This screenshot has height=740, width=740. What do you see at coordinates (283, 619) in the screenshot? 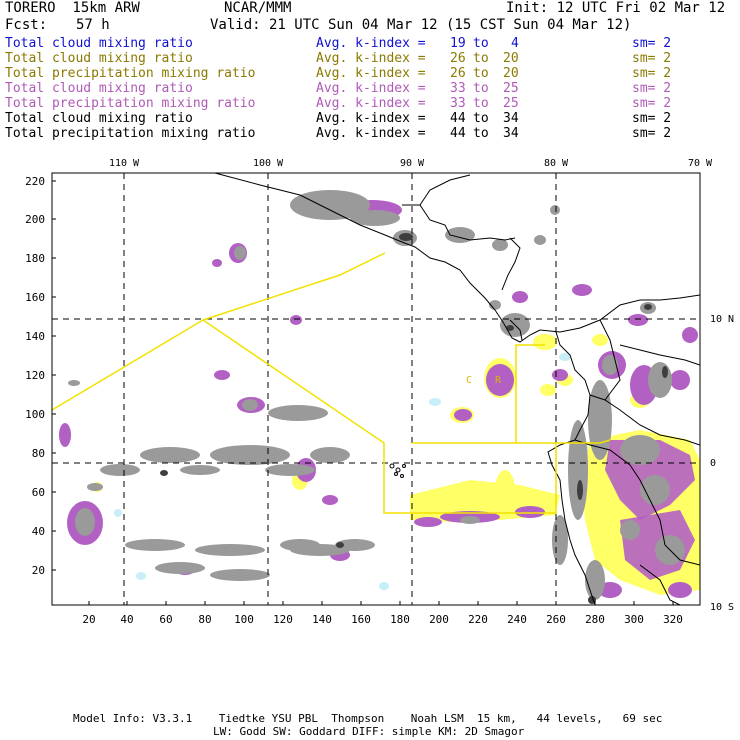
I see `x-tick-label: 120` at bounding box center [283, 619].